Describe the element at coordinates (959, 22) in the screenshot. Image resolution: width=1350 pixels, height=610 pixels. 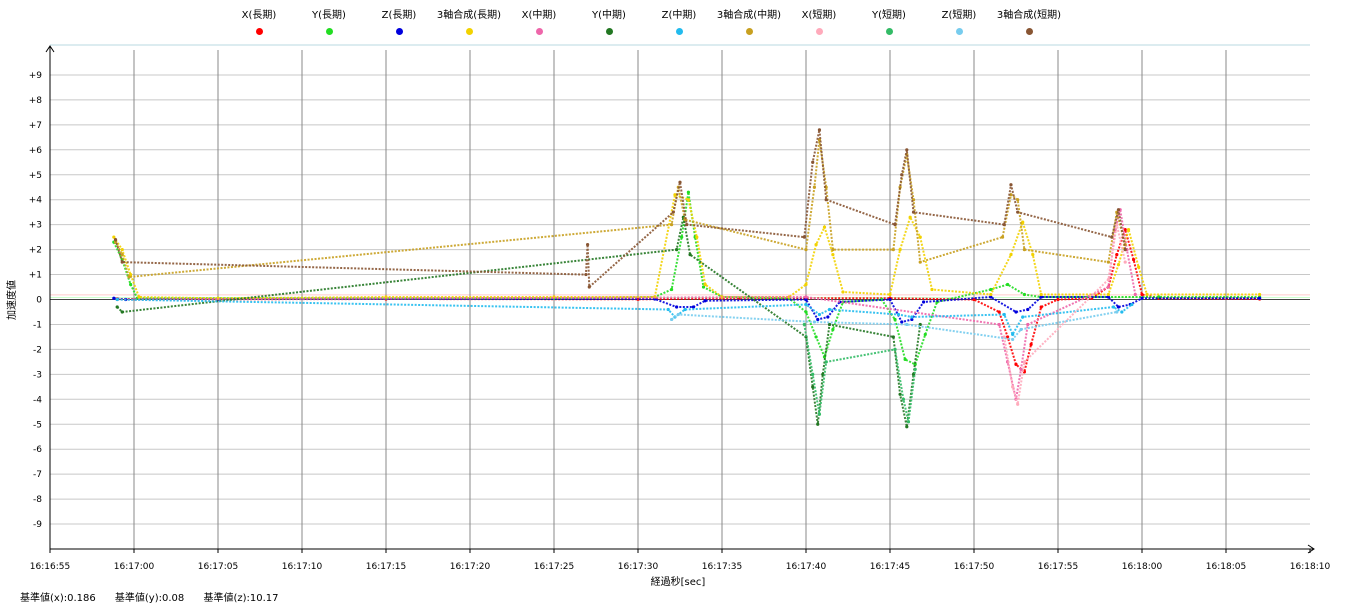
I see `legend-item: Z(短期)` at that location.